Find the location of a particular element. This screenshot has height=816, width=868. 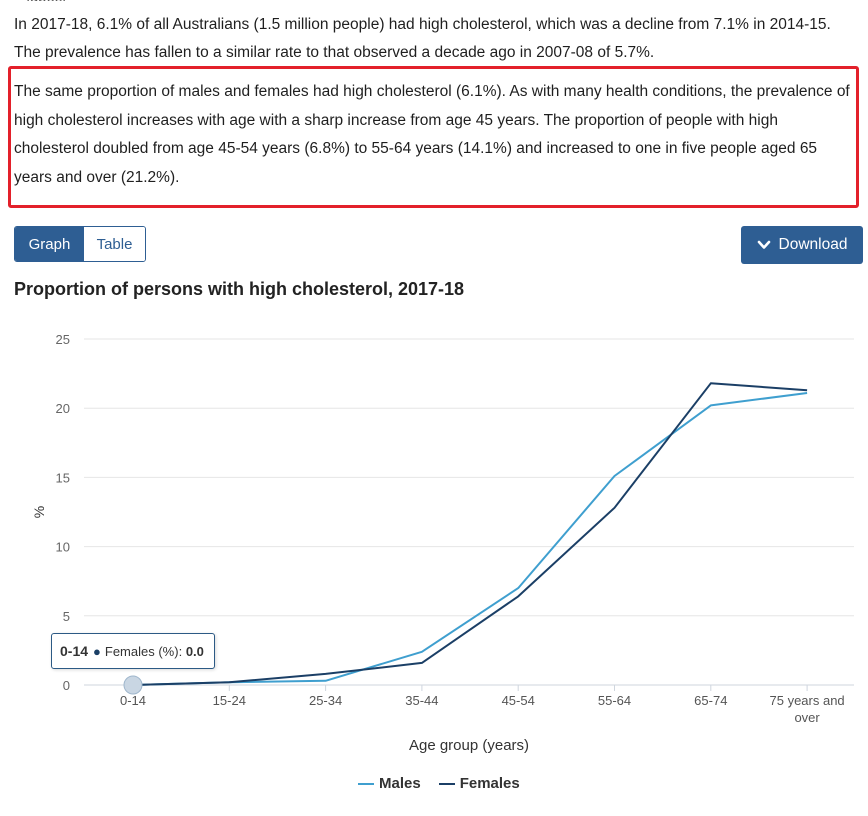

chart-tooltip: 0-14 ● Females (%): 0.0 is located at coordinates (133, 651).